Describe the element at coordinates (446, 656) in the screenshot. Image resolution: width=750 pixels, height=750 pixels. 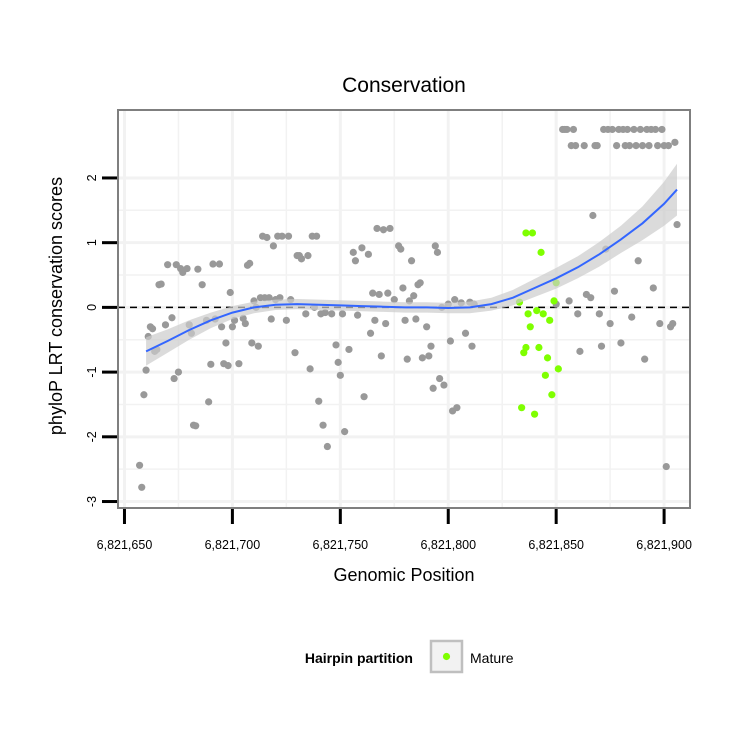
I see `legend-key-mature-dot` at that location.